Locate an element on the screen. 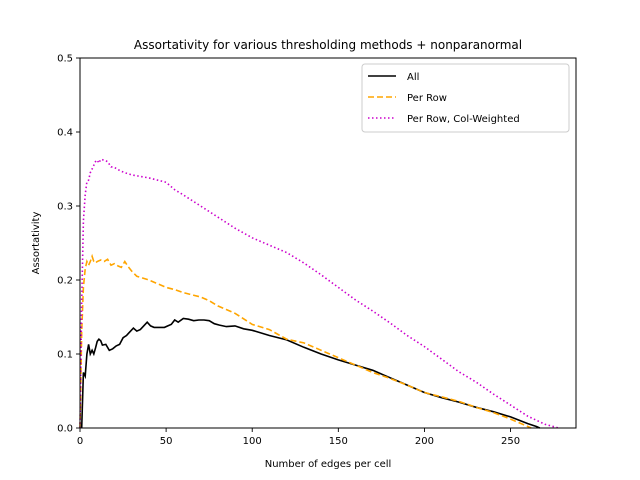 The width and height of the screenshot is (640, 480). legend-label-3: Per Row, Col-Weighted is located at coordinates (463, 119).